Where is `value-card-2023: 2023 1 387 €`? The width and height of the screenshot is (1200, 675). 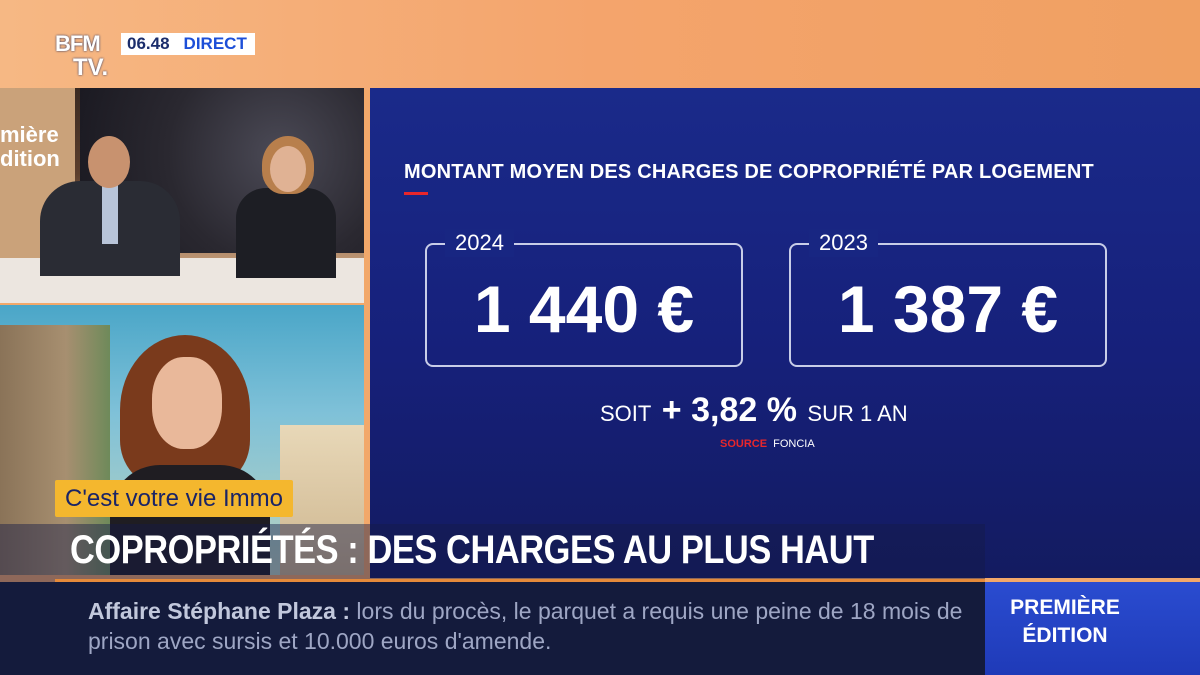
value-card-2023: 2023 1 387 € is located at coordinates (948, 298).